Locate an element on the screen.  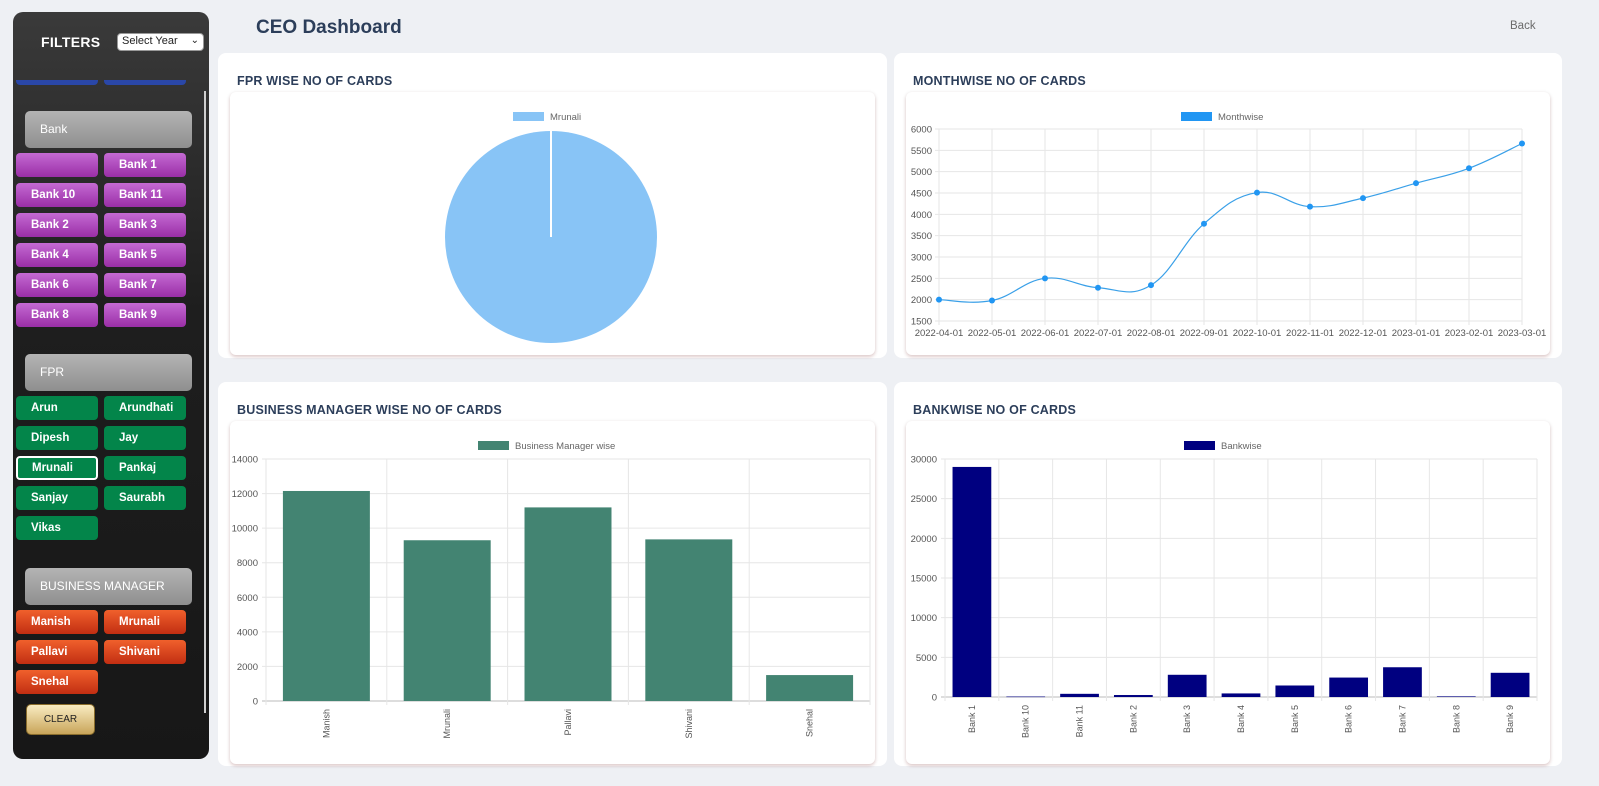
fpr-filter-chip: Sanjay is located at coordinates (57, 498).